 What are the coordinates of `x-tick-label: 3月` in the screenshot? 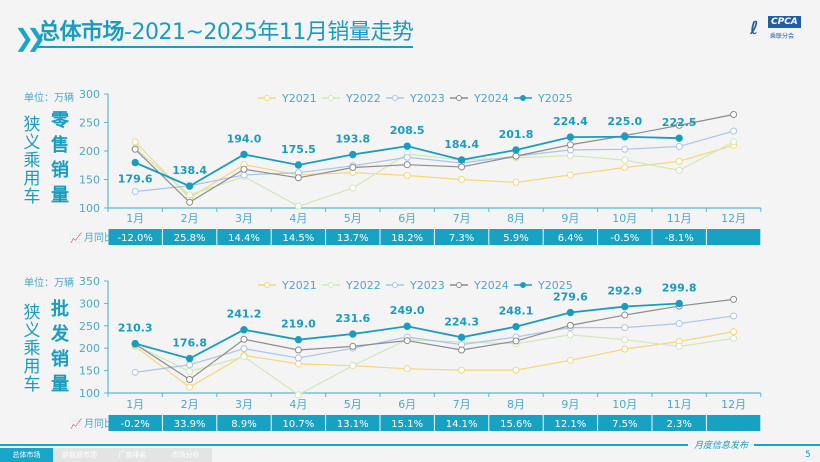 It's located at (244, 404).